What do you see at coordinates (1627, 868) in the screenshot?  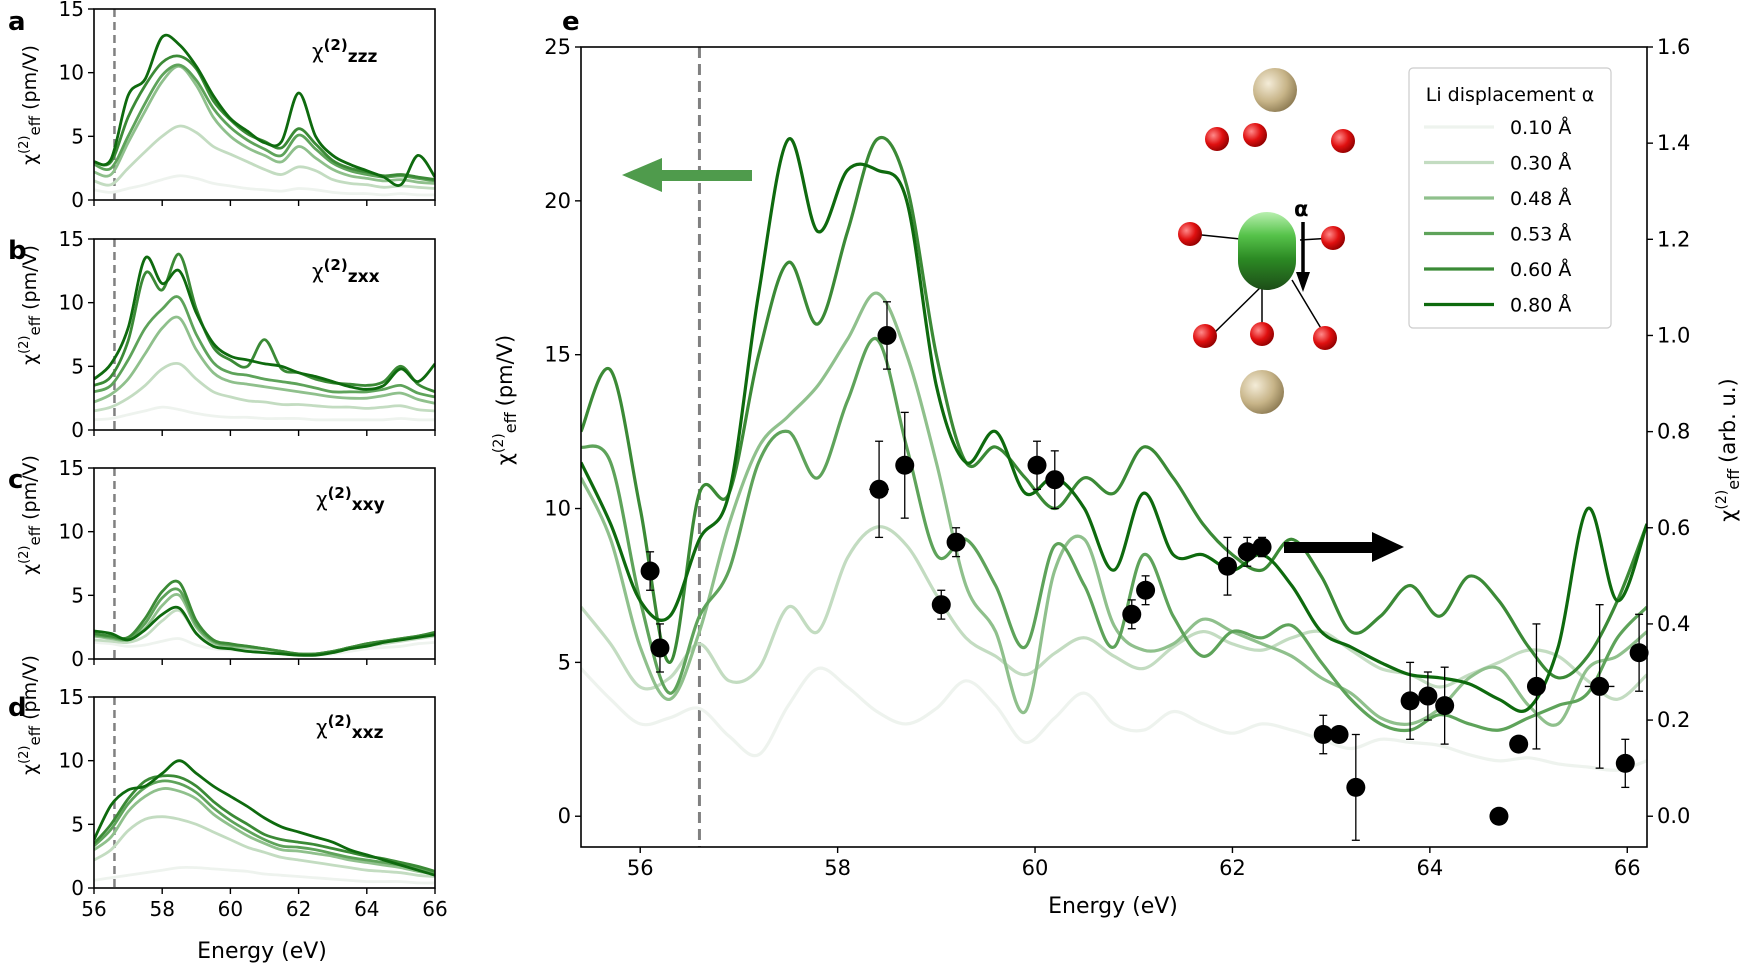 I see `x-tick-label: 66` at bounding box center [1627, 868].